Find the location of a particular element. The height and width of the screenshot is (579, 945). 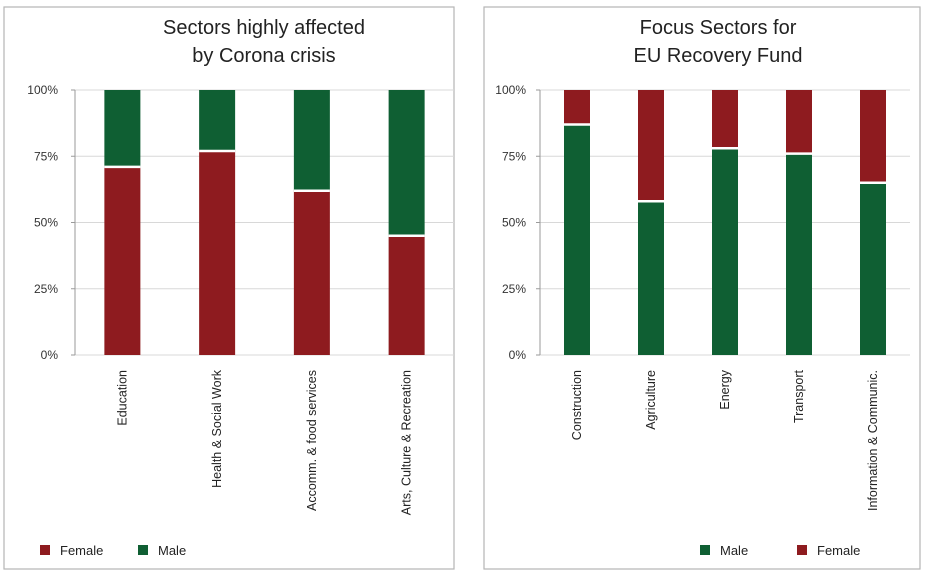

legend-right: Male Female is located at coordinates (780, 550).